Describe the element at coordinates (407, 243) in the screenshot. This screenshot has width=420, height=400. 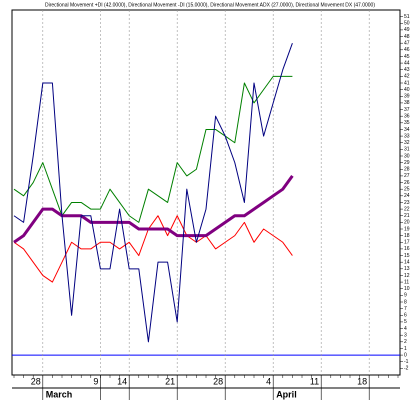
I see `y-tick-label: 17` at that location.